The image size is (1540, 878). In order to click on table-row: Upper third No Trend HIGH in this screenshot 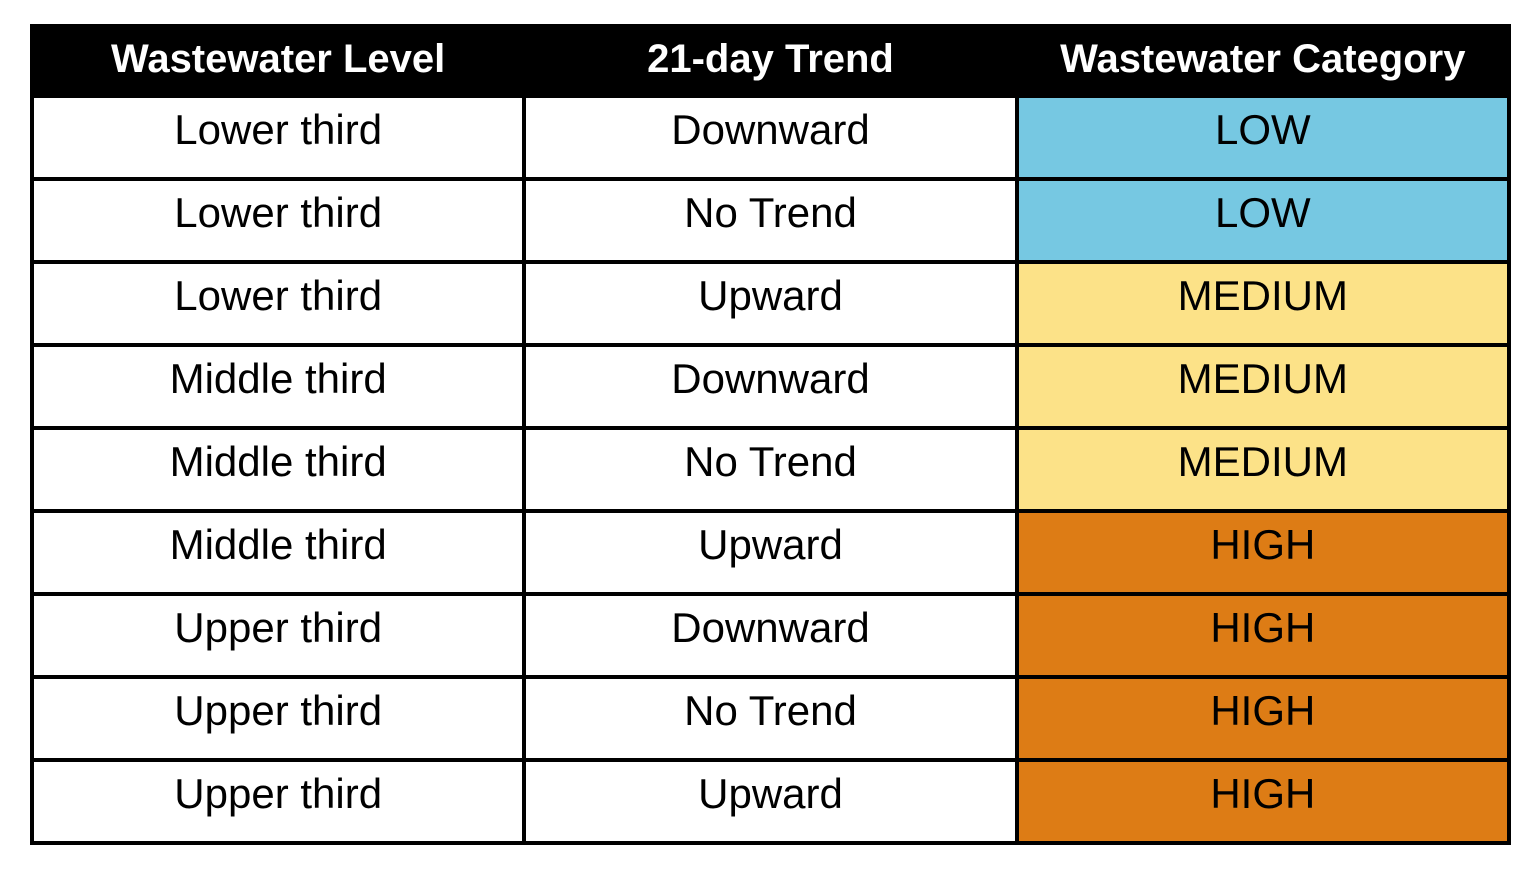, I will do `click(770, 718)`.